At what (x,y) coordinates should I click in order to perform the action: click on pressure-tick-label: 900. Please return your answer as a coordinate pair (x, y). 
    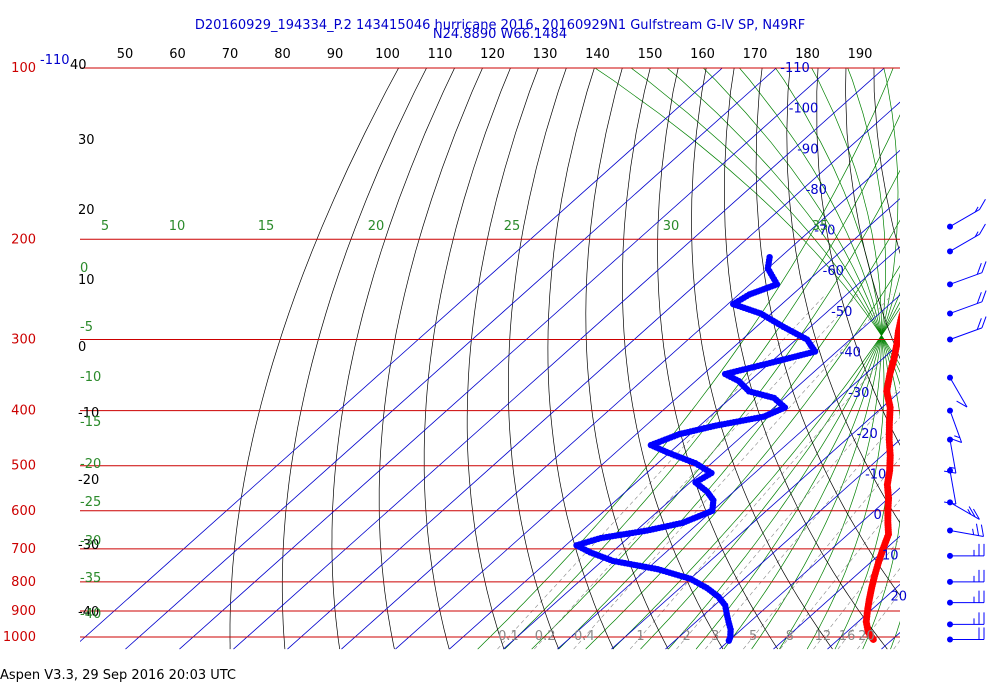
    Looking at the image, I should click on (23, 611).